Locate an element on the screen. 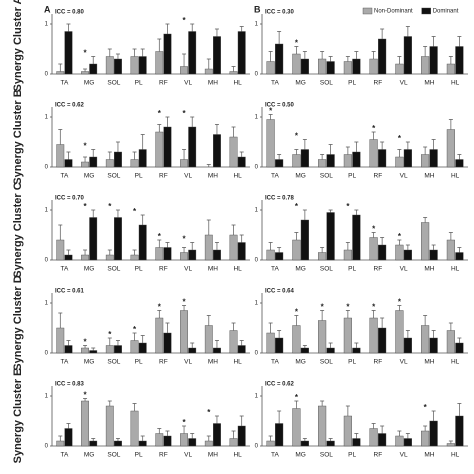 This screenshot has width=474, height=474. x-tick-label: TA is located at coordinates (64, 455).